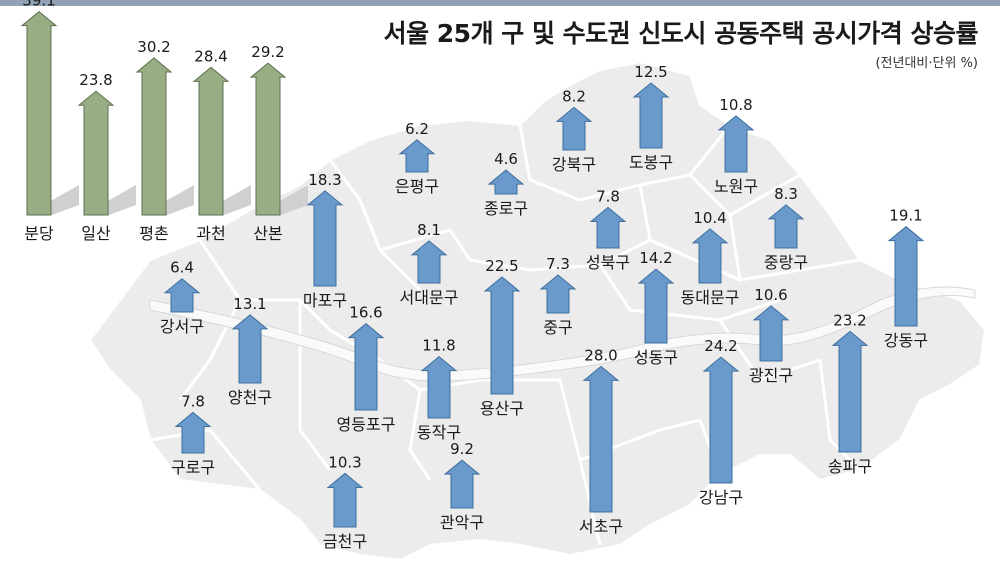 The height and width of the screenshot is (580, 1000). I want to click on value-label-서초구: 28.0, so click(600, 355).